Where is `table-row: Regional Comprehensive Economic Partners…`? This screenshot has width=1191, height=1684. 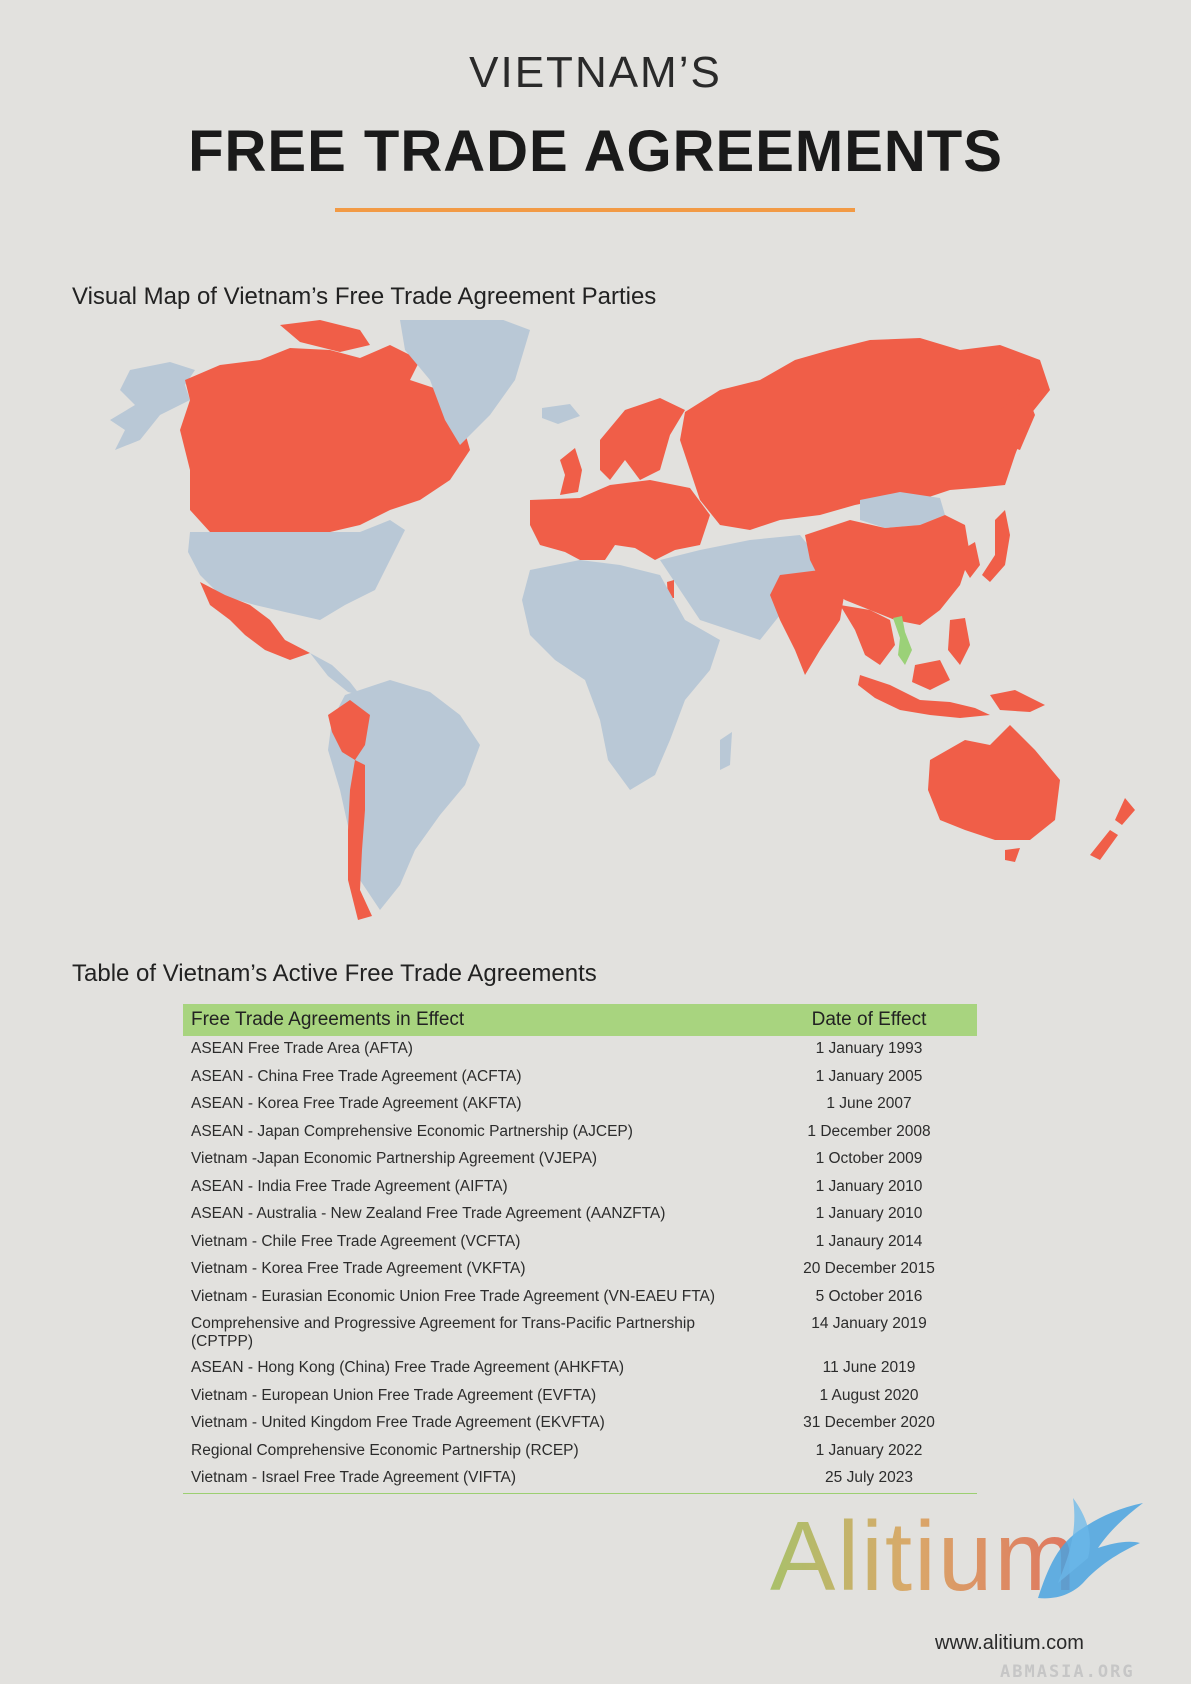 table-row: Regional Comprehensive Economic Partners… is located at coordinates (580, 1452).